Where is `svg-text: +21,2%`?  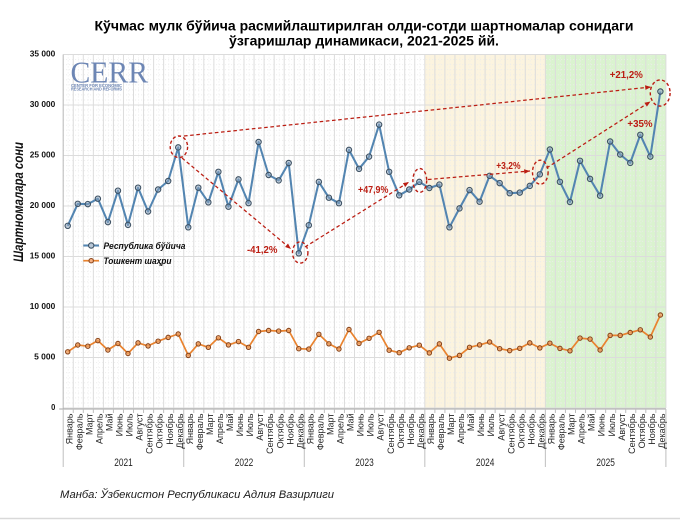
svg-text: +21,2% is located at coordinates (627, 75).